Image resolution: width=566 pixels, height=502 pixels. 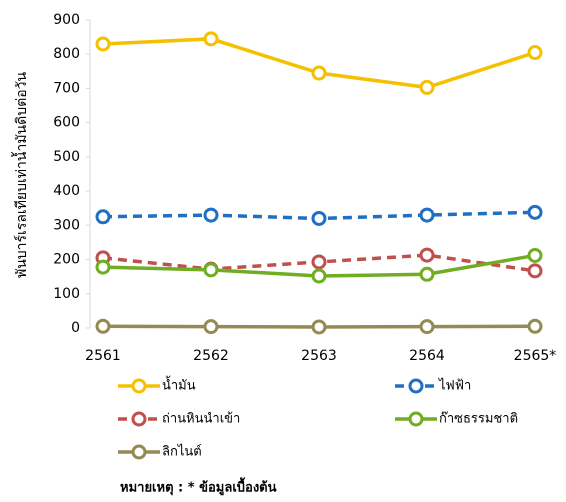 What do you see at coordinates (103, 356) in the screenshot?
I see `x-tick-label: 2561` at bounding box center [103, 356].